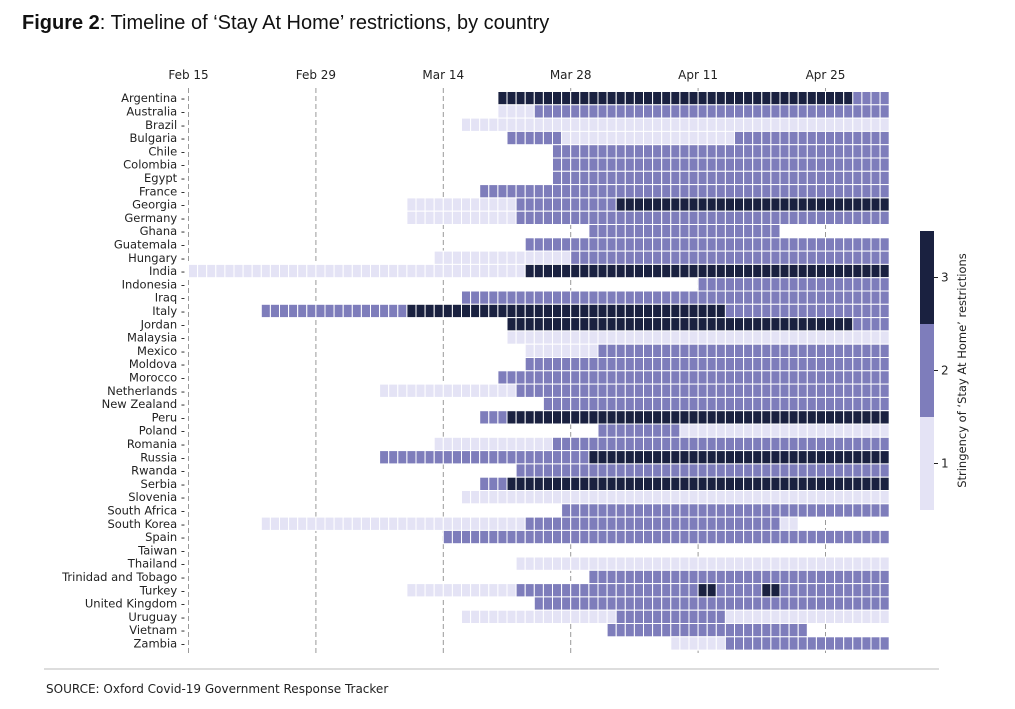 This screenshot has height=709, width=1015. What do you see at coordinates (154, 218) in the screenshot?
I see `country-label: Germany -` at bounding box center [154, 218].